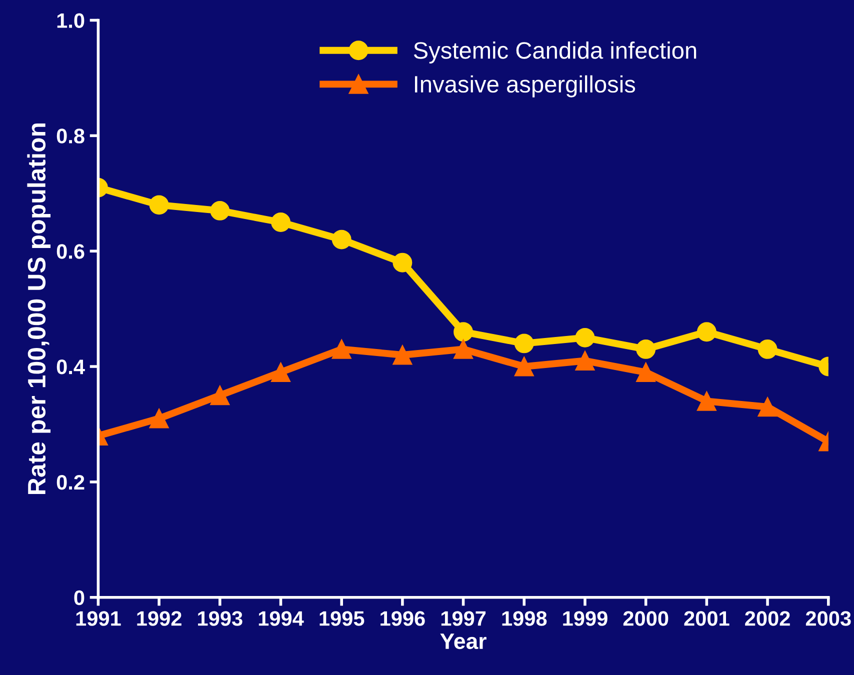 This screenshot has height=675, width=854. I want to click on y-tick-label: 0.8, so click(70, 136).